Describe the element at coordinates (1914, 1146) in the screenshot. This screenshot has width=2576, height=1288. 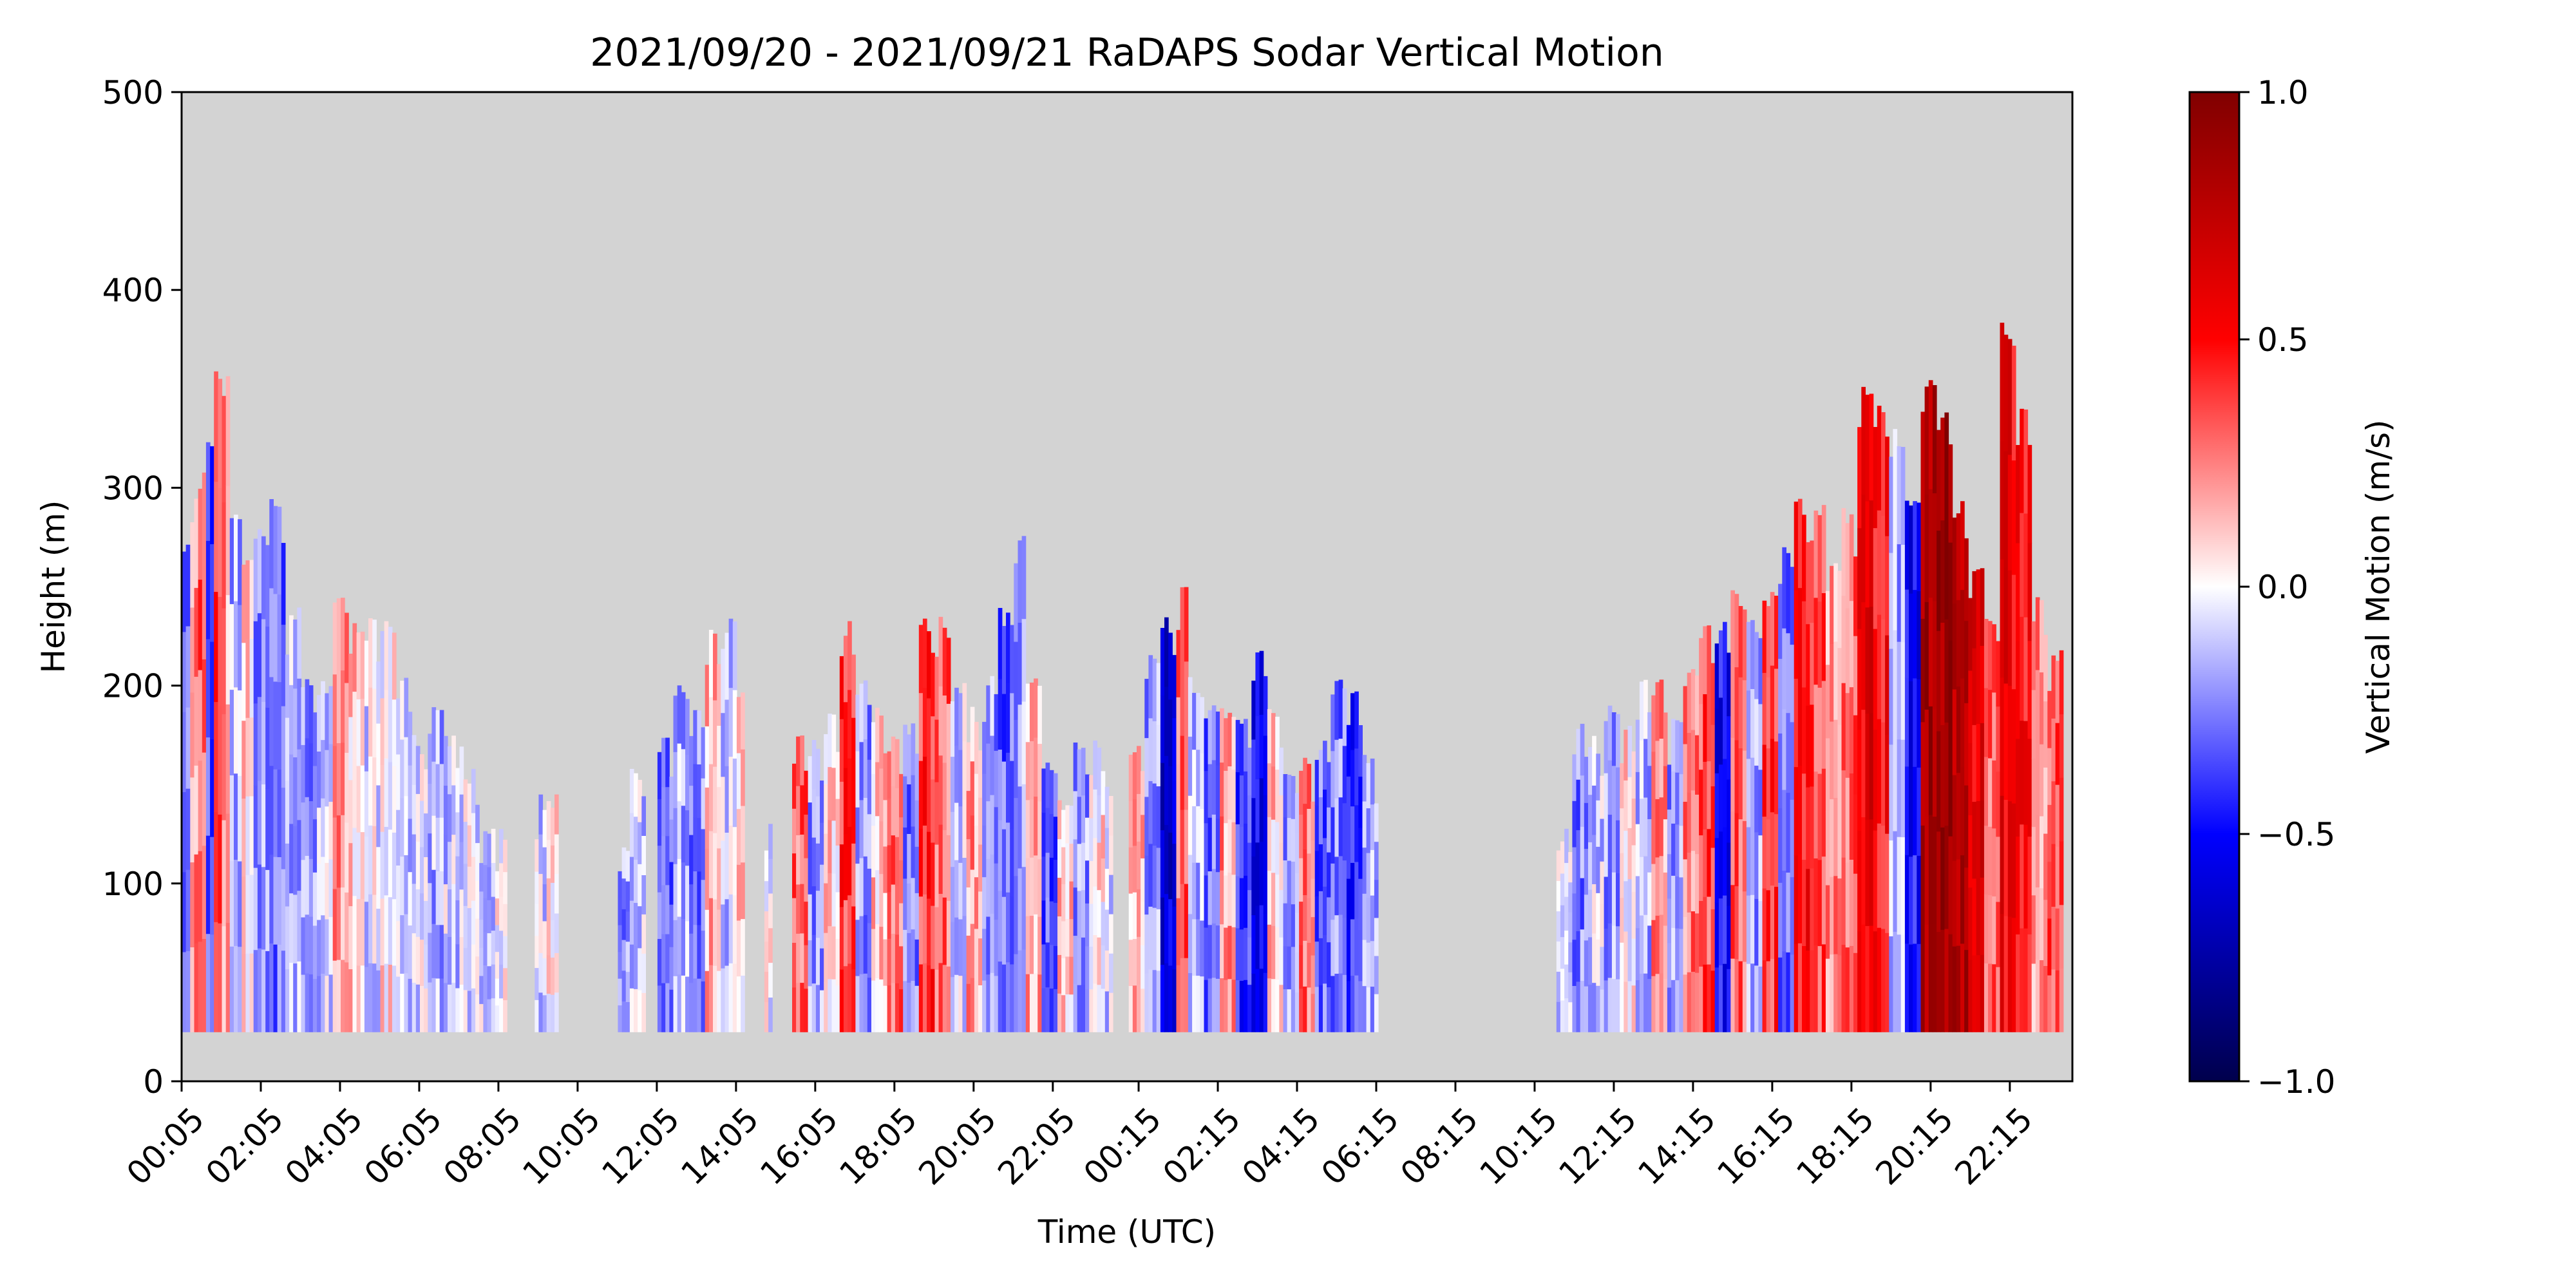
I see `x-tick-label: 20:15` at that location.